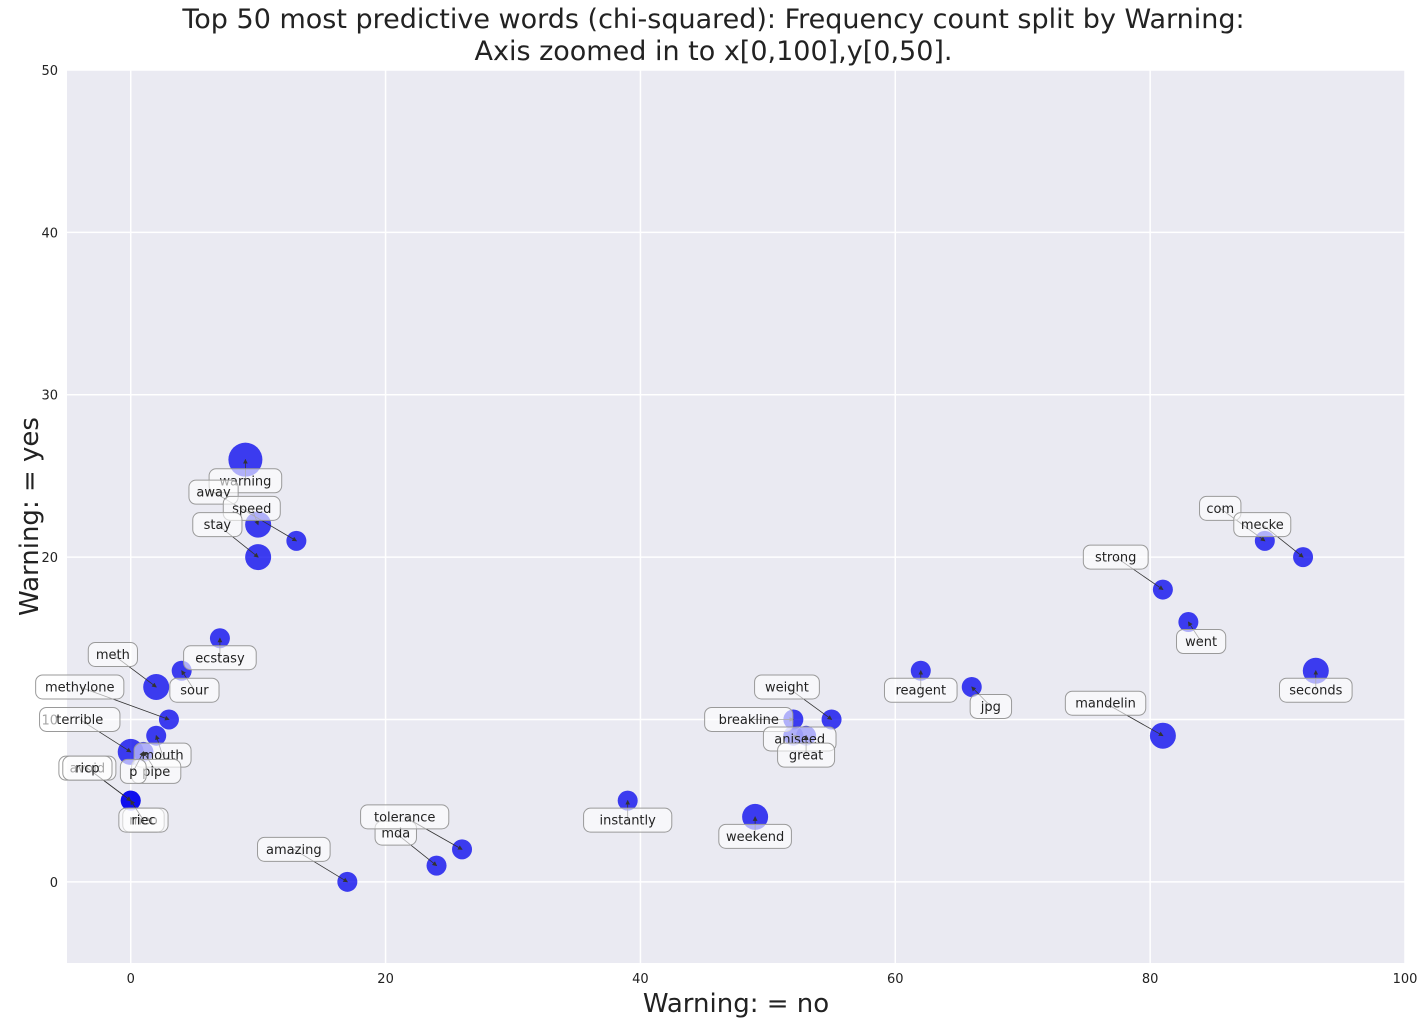 This screenshot has width=1427, height=1028. I want to click on label-text: mecke, so click(1262, 525).